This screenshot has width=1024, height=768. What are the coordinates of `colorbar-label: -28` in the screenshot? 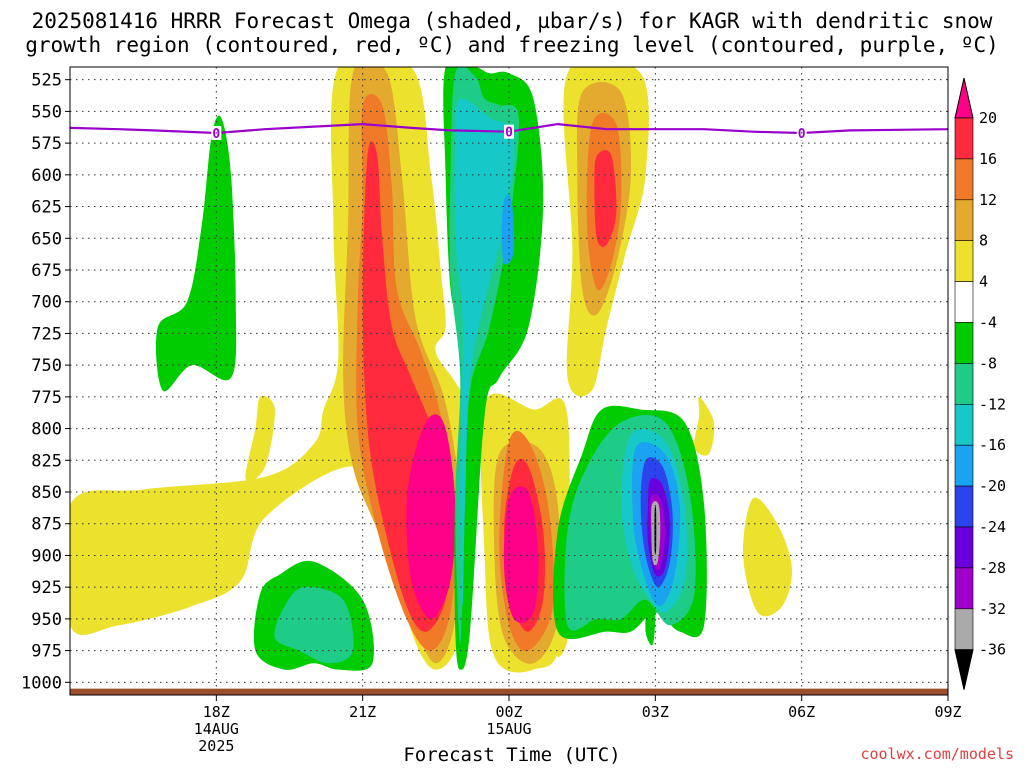 It's located at (992, 568).